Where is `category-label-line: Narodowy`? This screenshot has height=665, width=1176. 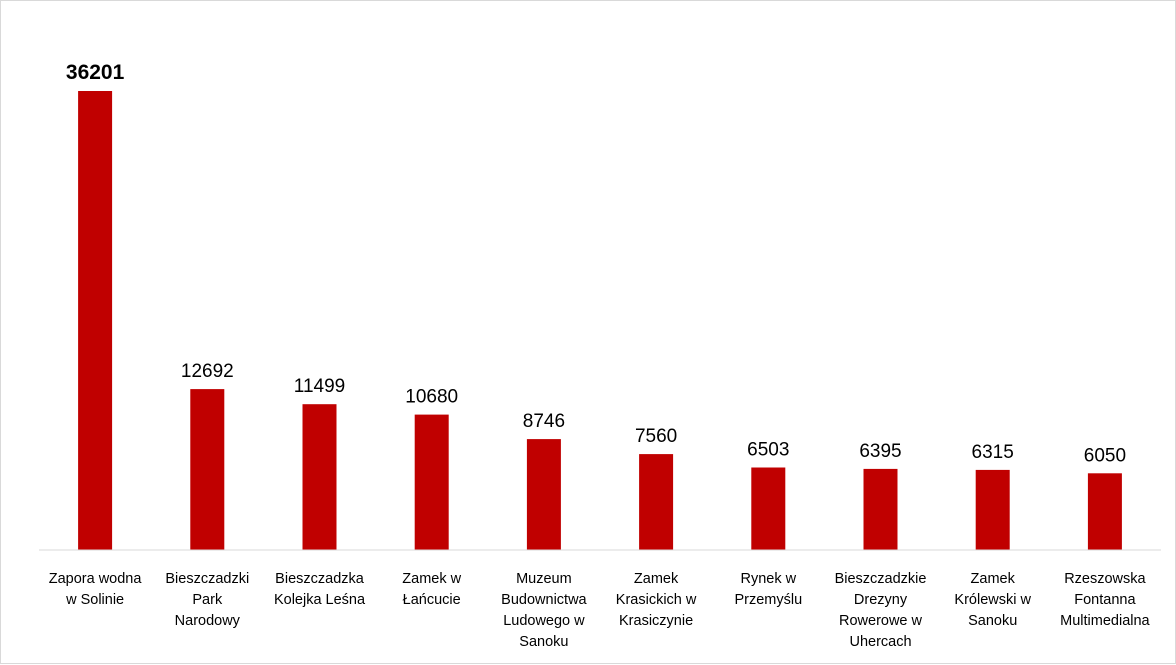
category-label-line: Narodowy is located at coordinates (208, 621).